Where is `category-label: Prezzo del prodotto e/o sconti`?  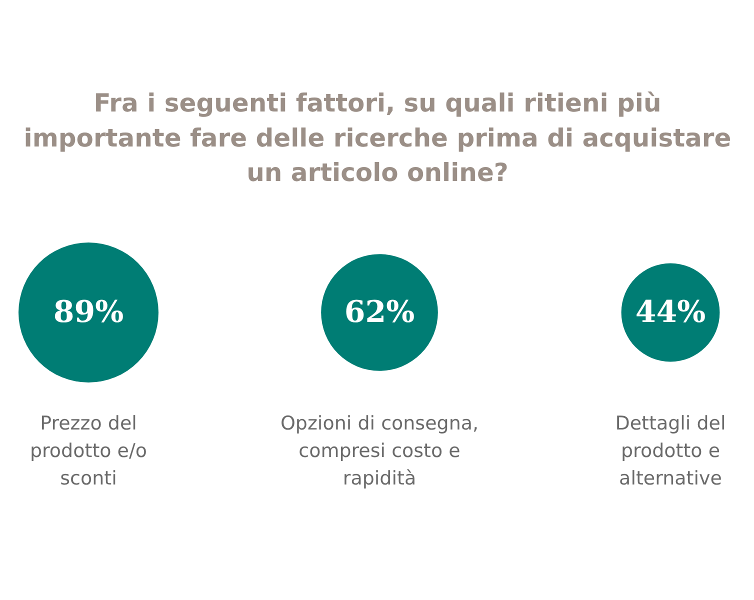 category-label: Prezzo del prodotto e/o sconti is located at coordinates (89, 451).